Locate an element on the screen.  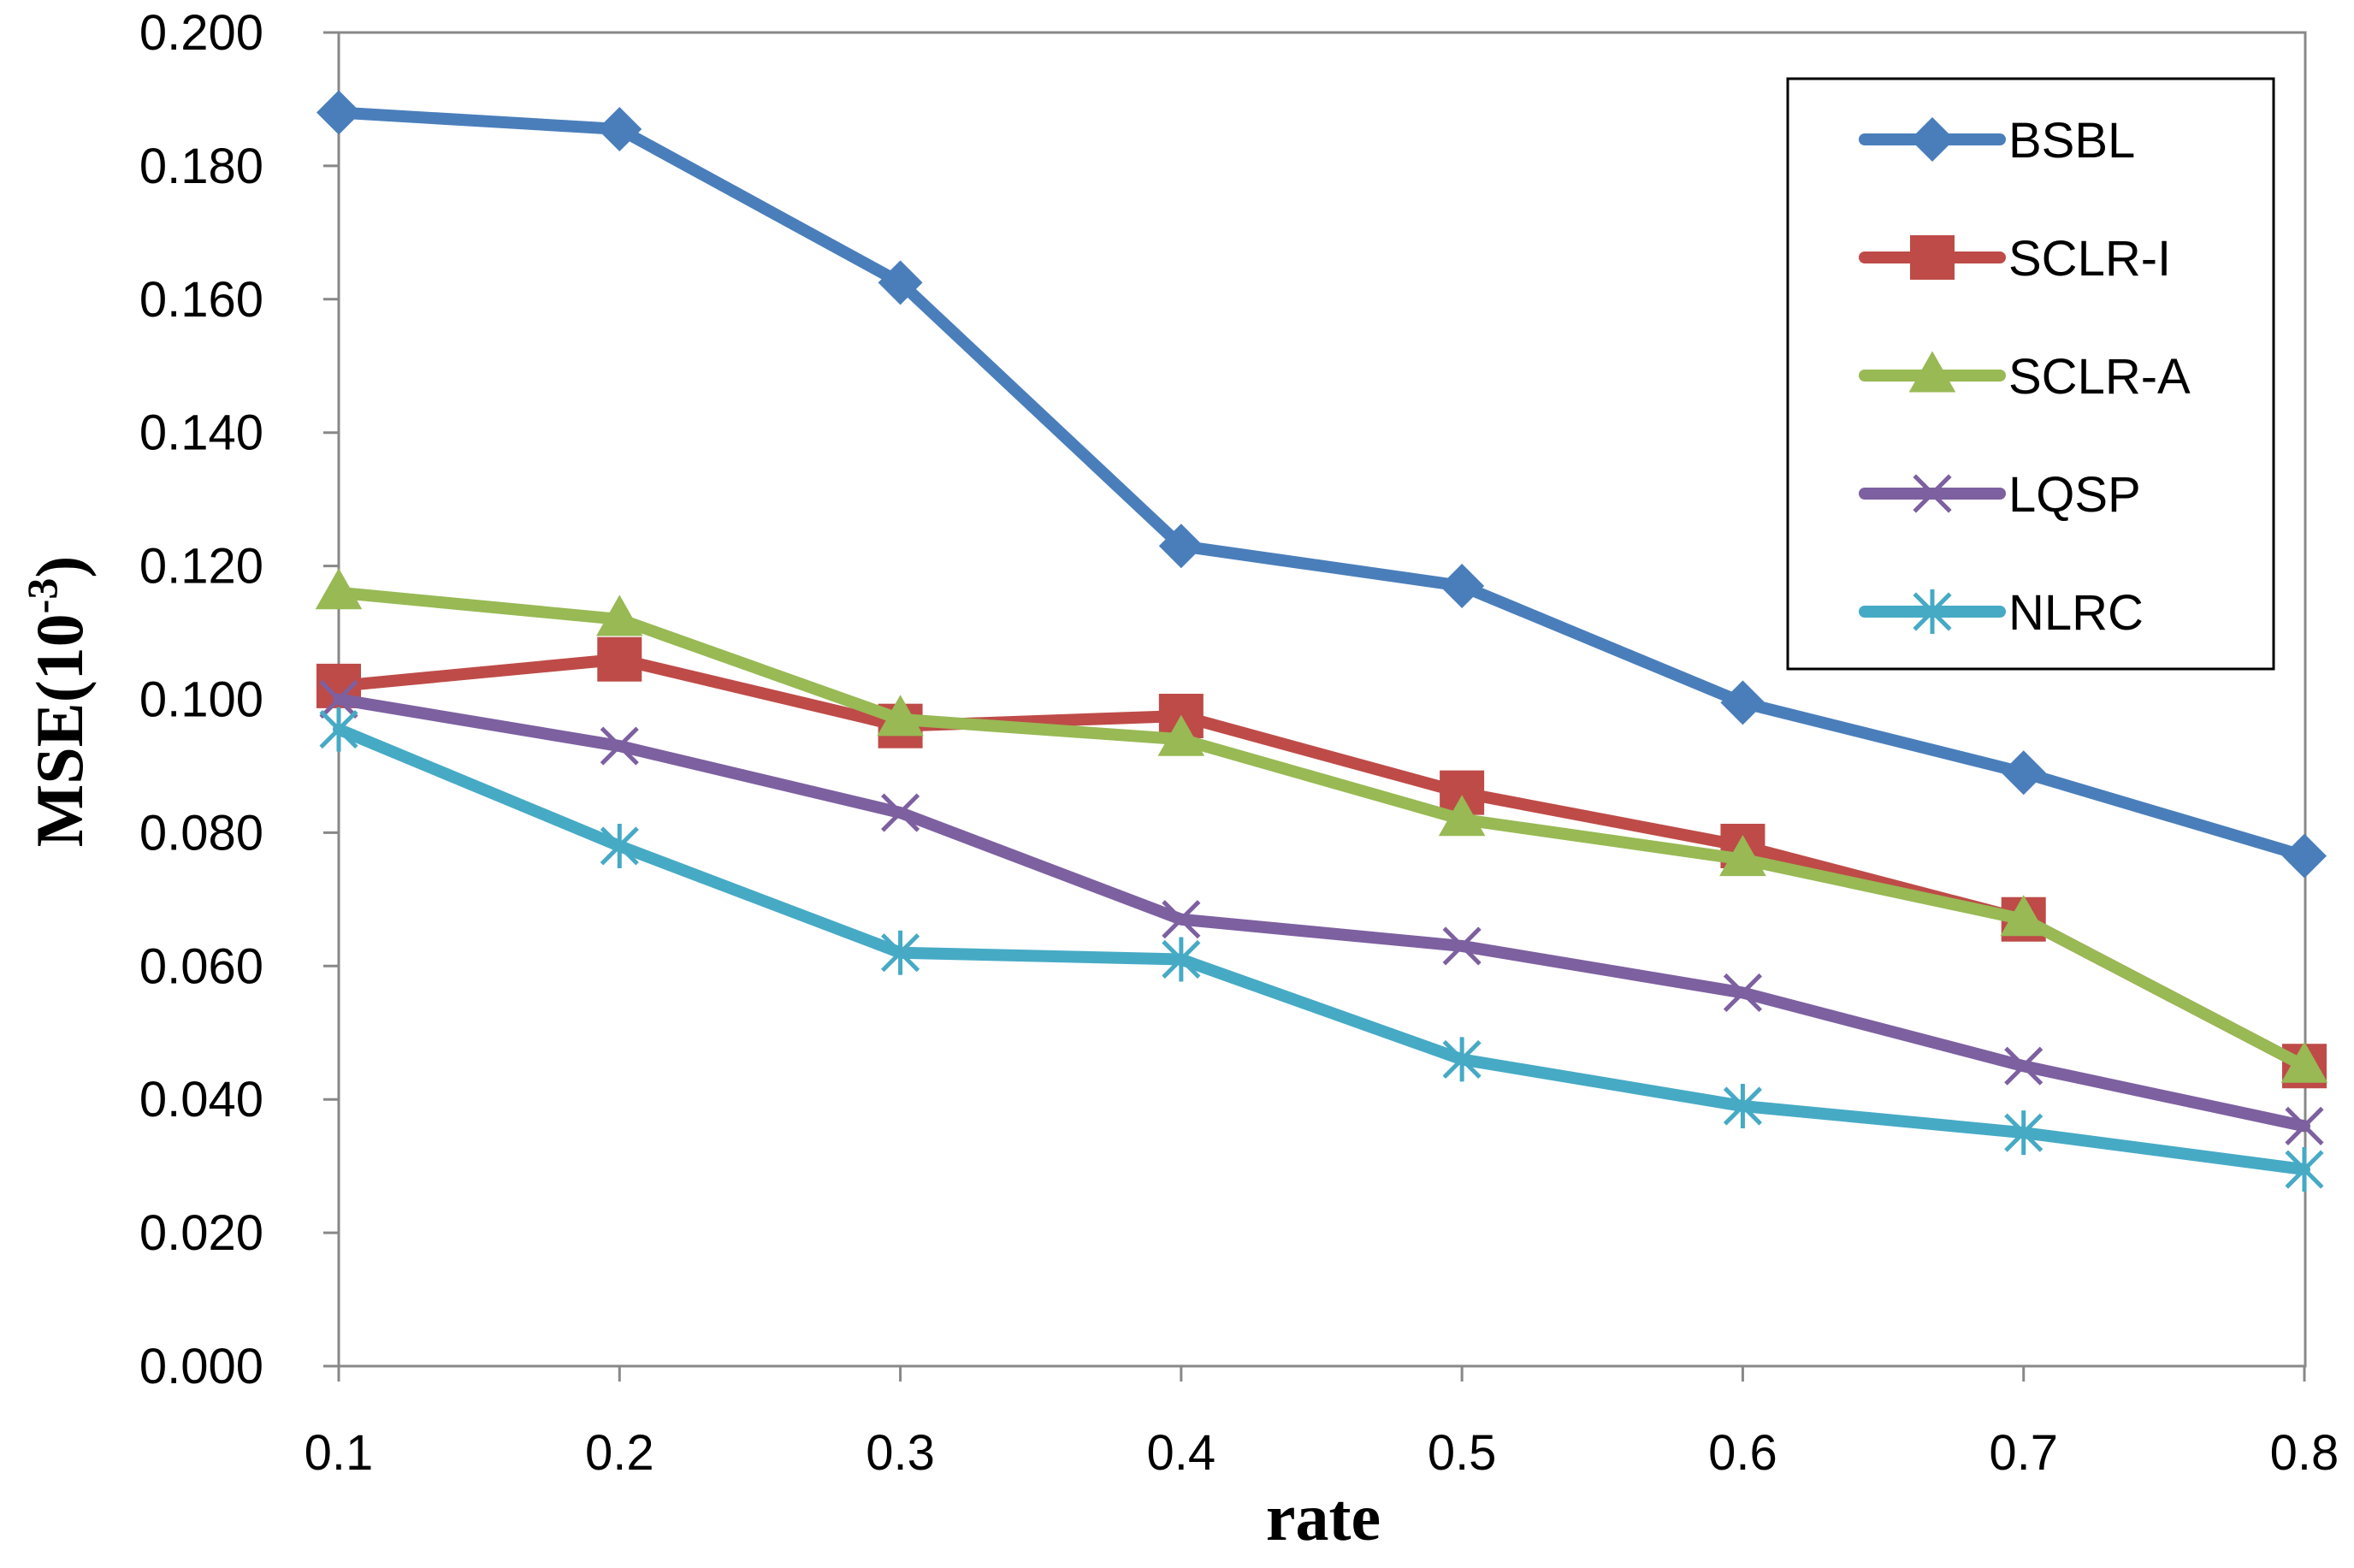
legend-item-sclr-a: SCLR-A is located at coordinates (2025, 377).